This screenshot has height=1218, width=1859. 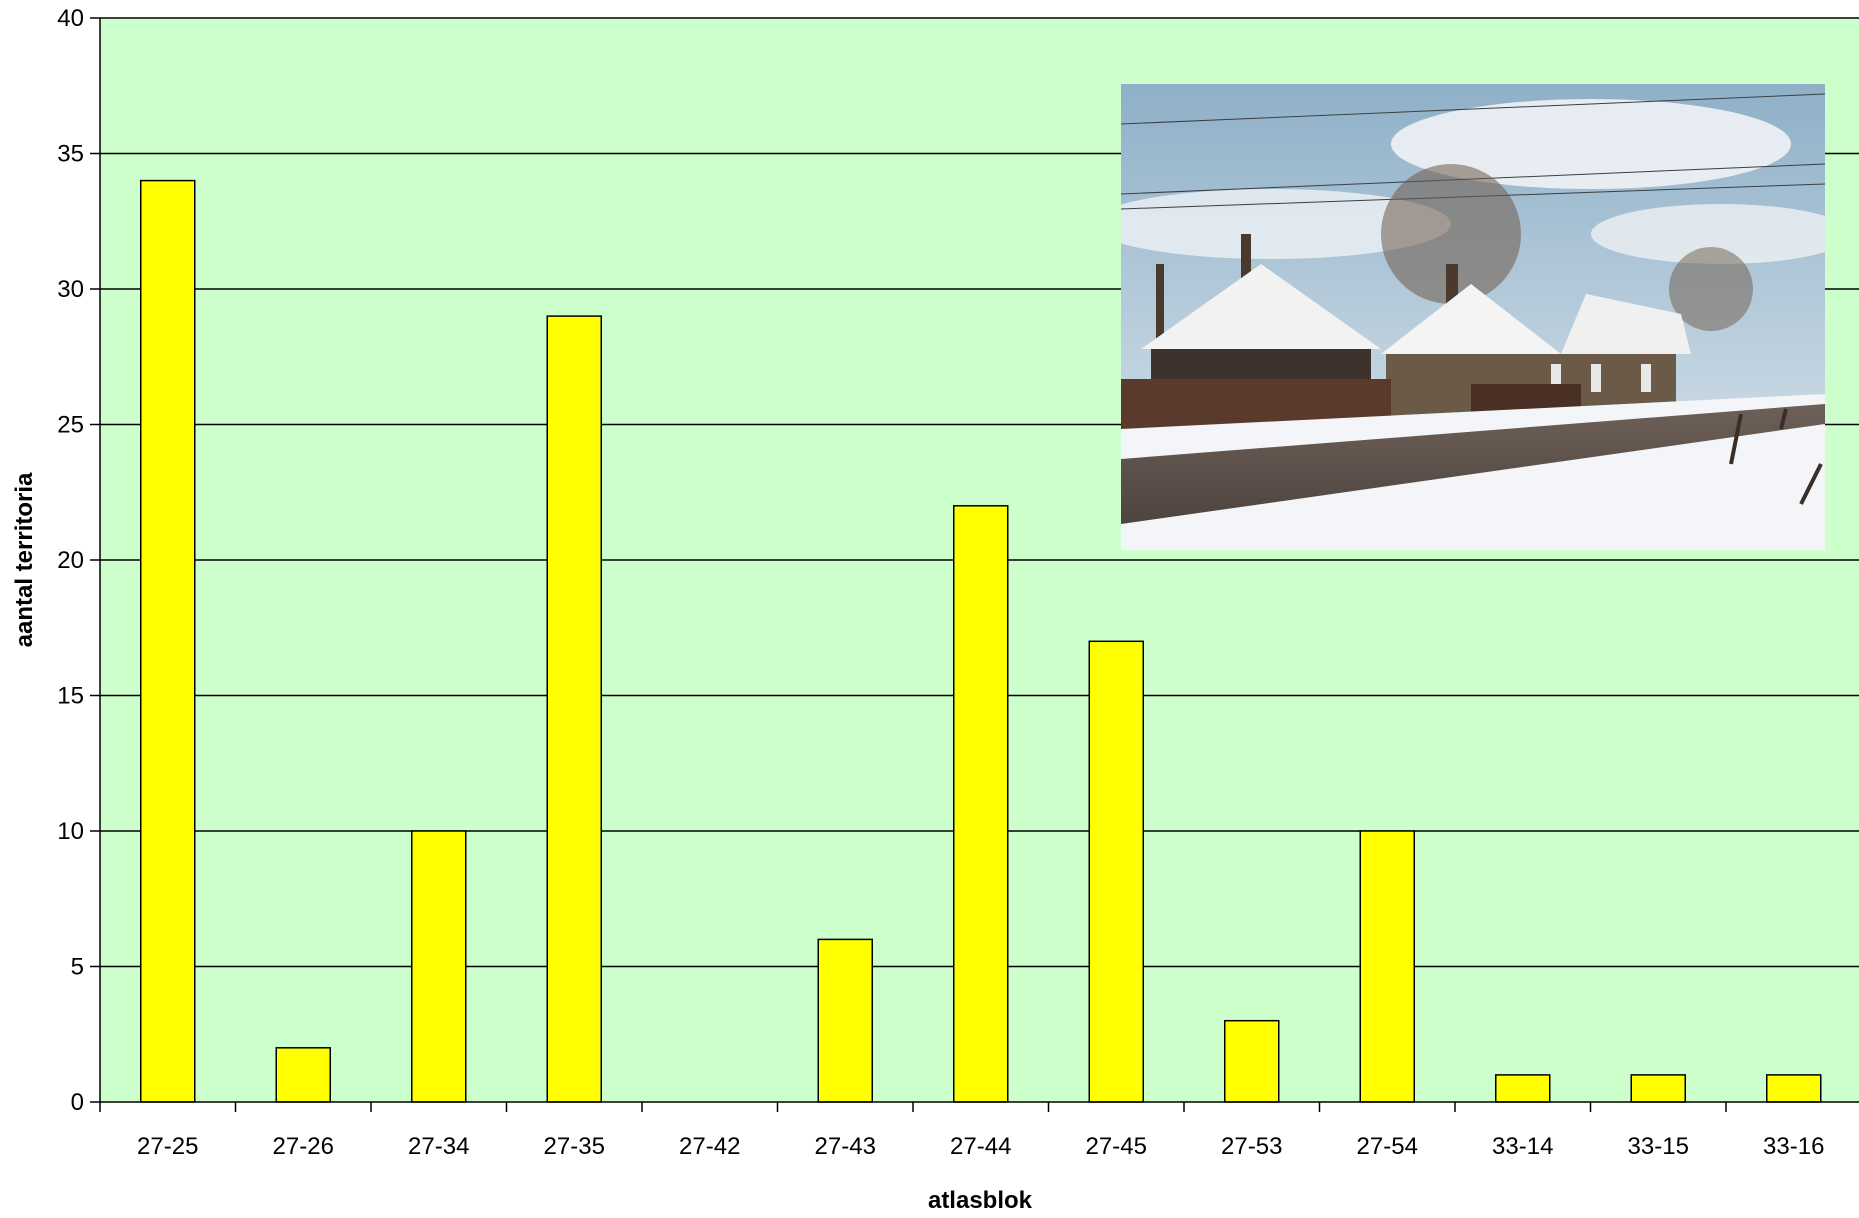 I want to click on x-tick-label: 27-45, so click(x=1116, y=1146).